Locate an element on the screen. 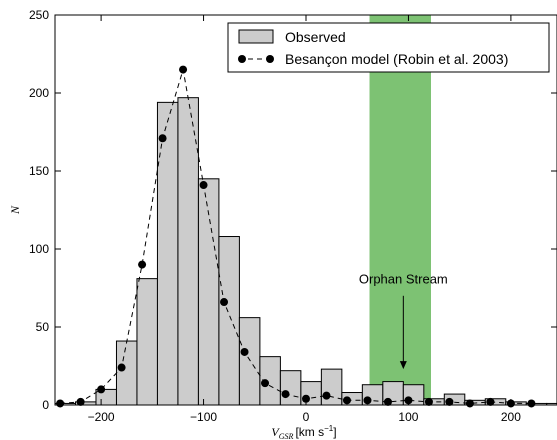  y-tick-label: 100 is located at coordinates (39, 249).